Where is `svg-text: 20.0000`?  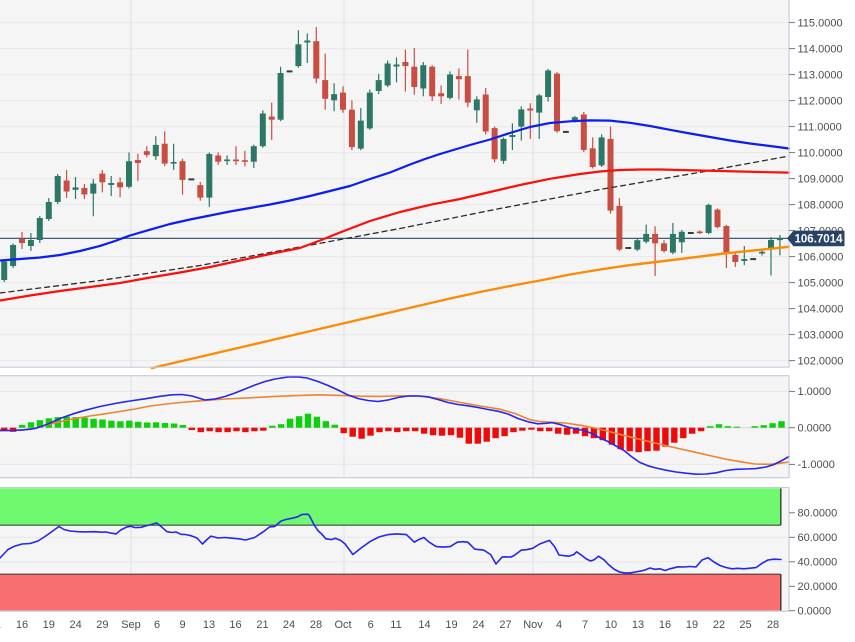
svg-text: 20.0000 is located at coordinates (818, 587).